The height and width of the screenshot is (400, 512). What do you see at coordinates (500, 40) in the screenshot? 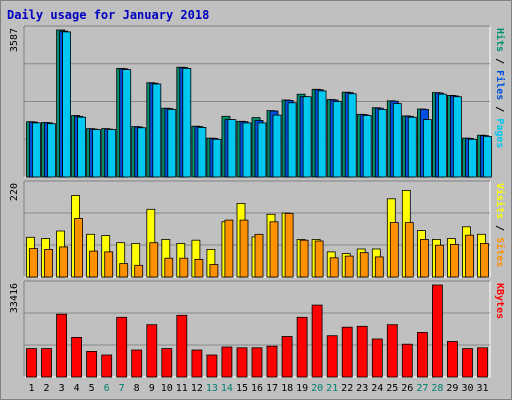
I see `legend-part-top-0: Hits` at bounding box center [500, 40].